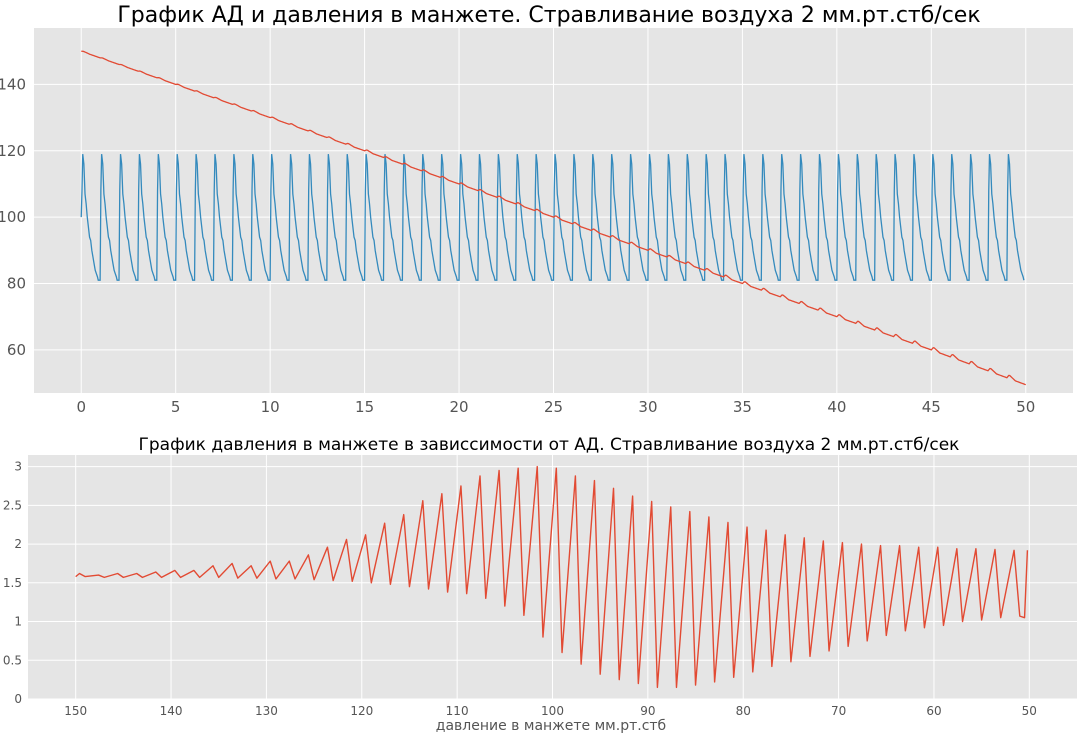 The image size is (1077, 737). I want to click on y-tick-label: 0.5, so click(12, 660).